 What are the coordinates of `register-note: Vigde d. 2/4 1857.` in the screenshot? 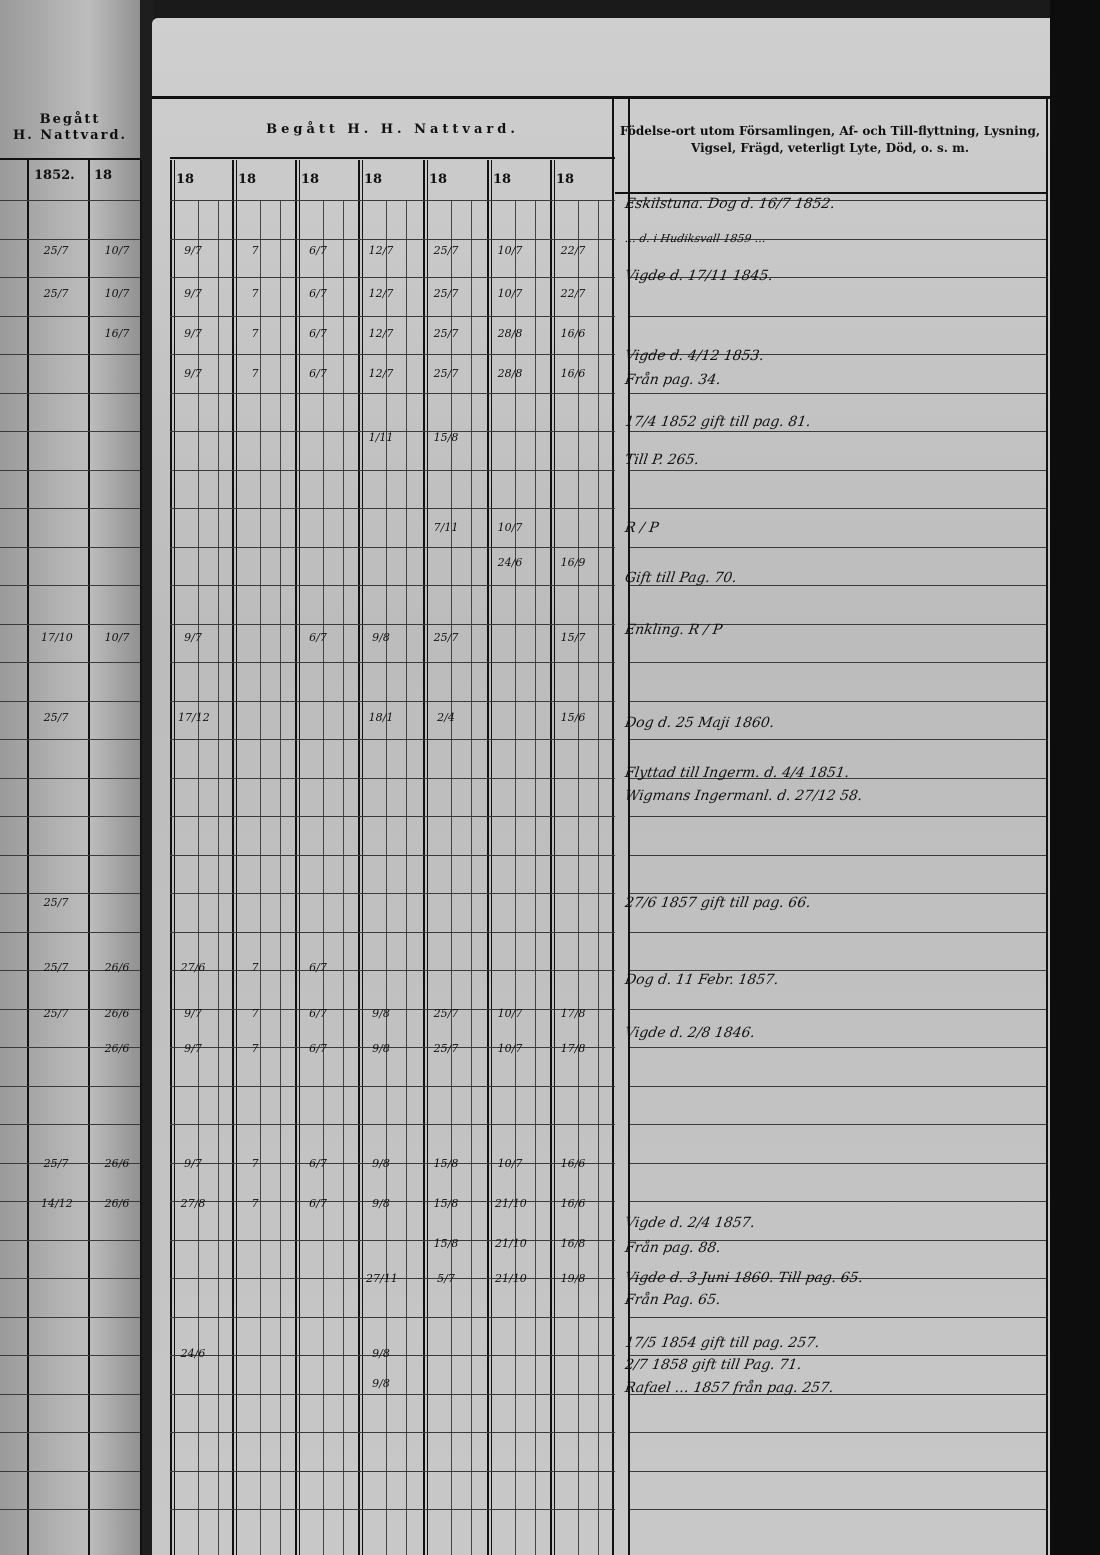 It's located at (690, 1223).